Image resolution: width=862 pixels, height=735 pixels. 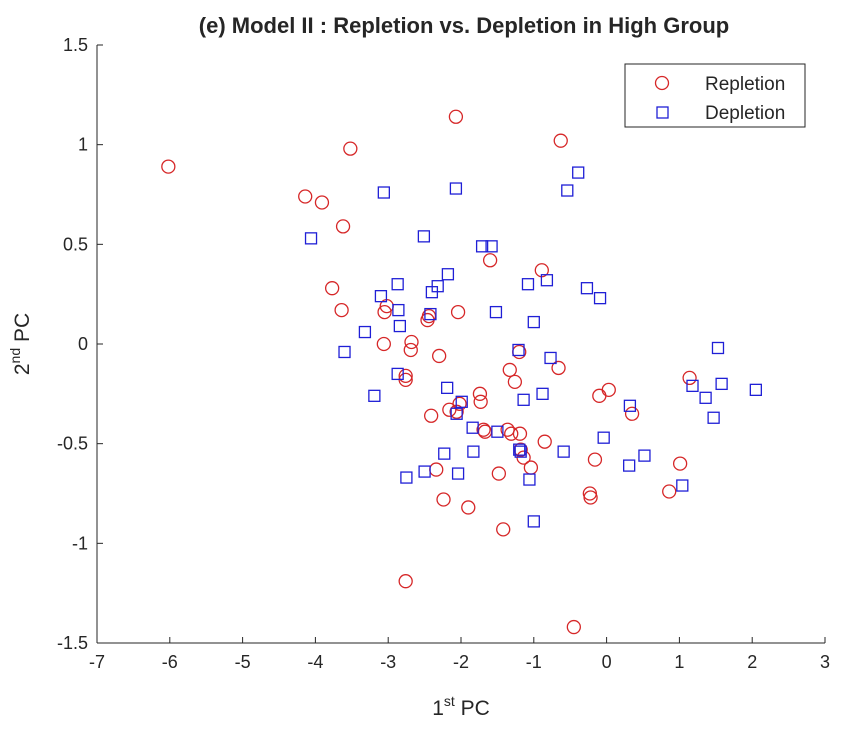 What do you see at coordinates (472, 708) in the screenshot?
I see `x-axis-label-rest: PC` at bounding box center [472, 708].